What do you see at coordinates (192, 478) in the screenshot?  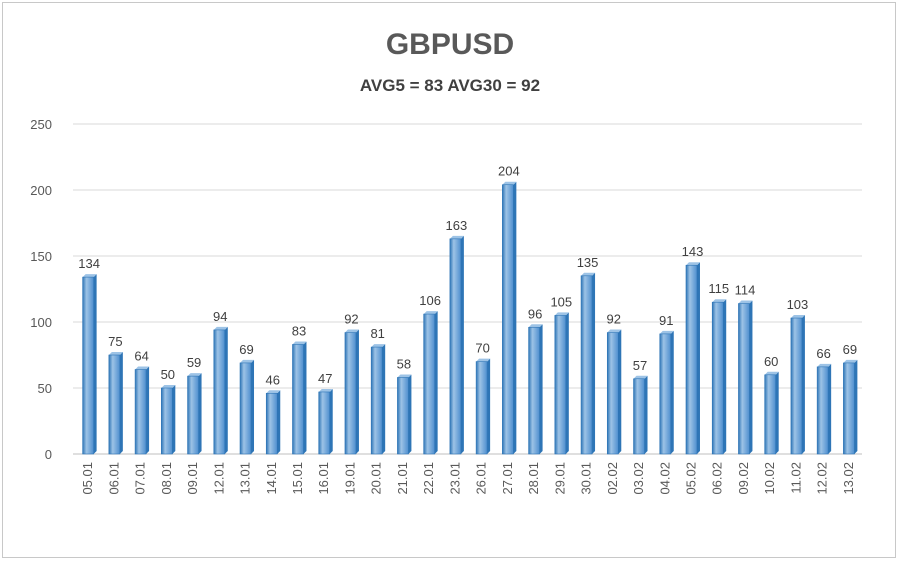 I see `x-tick-label: 09.01` at bounding box center [192, 478].